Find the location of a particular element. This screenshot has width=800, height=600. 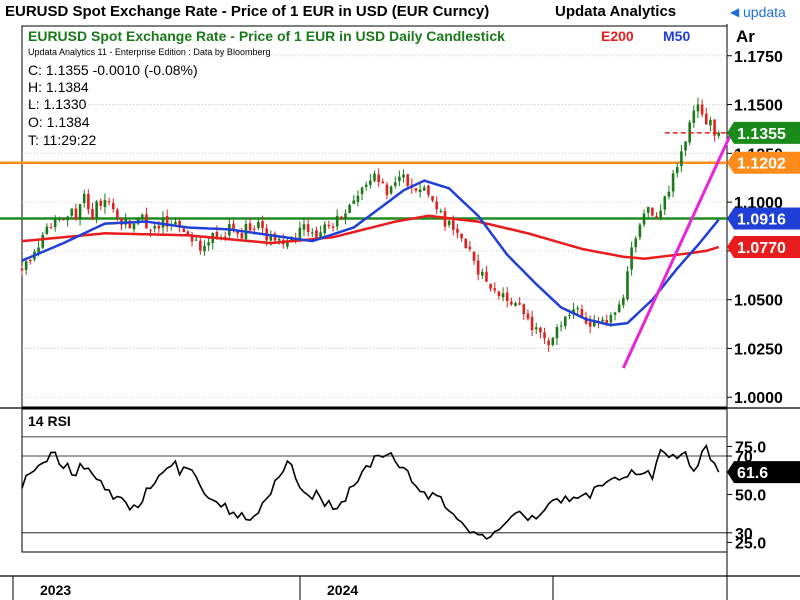

price-markers: 1.1355 1.0916 1.0770 1.1202 is located at coordinates (763, 189).